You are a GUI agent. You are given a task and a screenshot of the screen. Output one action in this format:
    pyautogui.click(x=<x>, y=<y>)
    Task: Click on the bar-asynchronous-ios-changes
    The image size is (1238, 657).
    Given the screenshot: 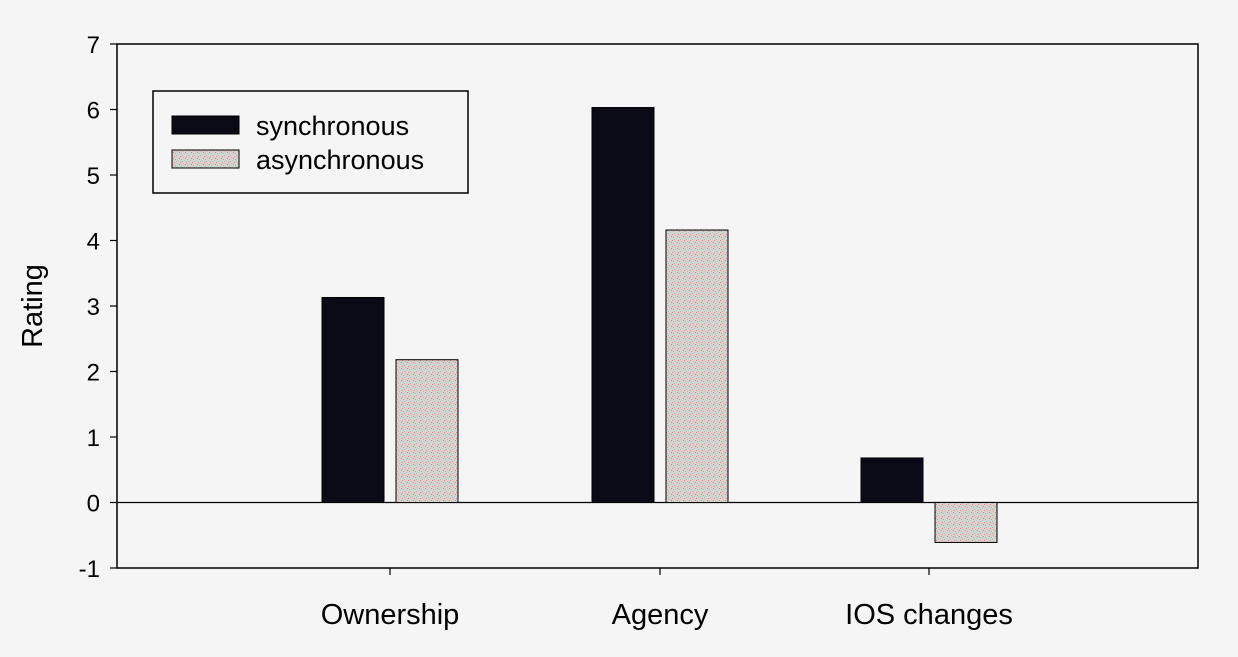 What is the action you would take?
    pyautogui.click(x=966, y=522)
    